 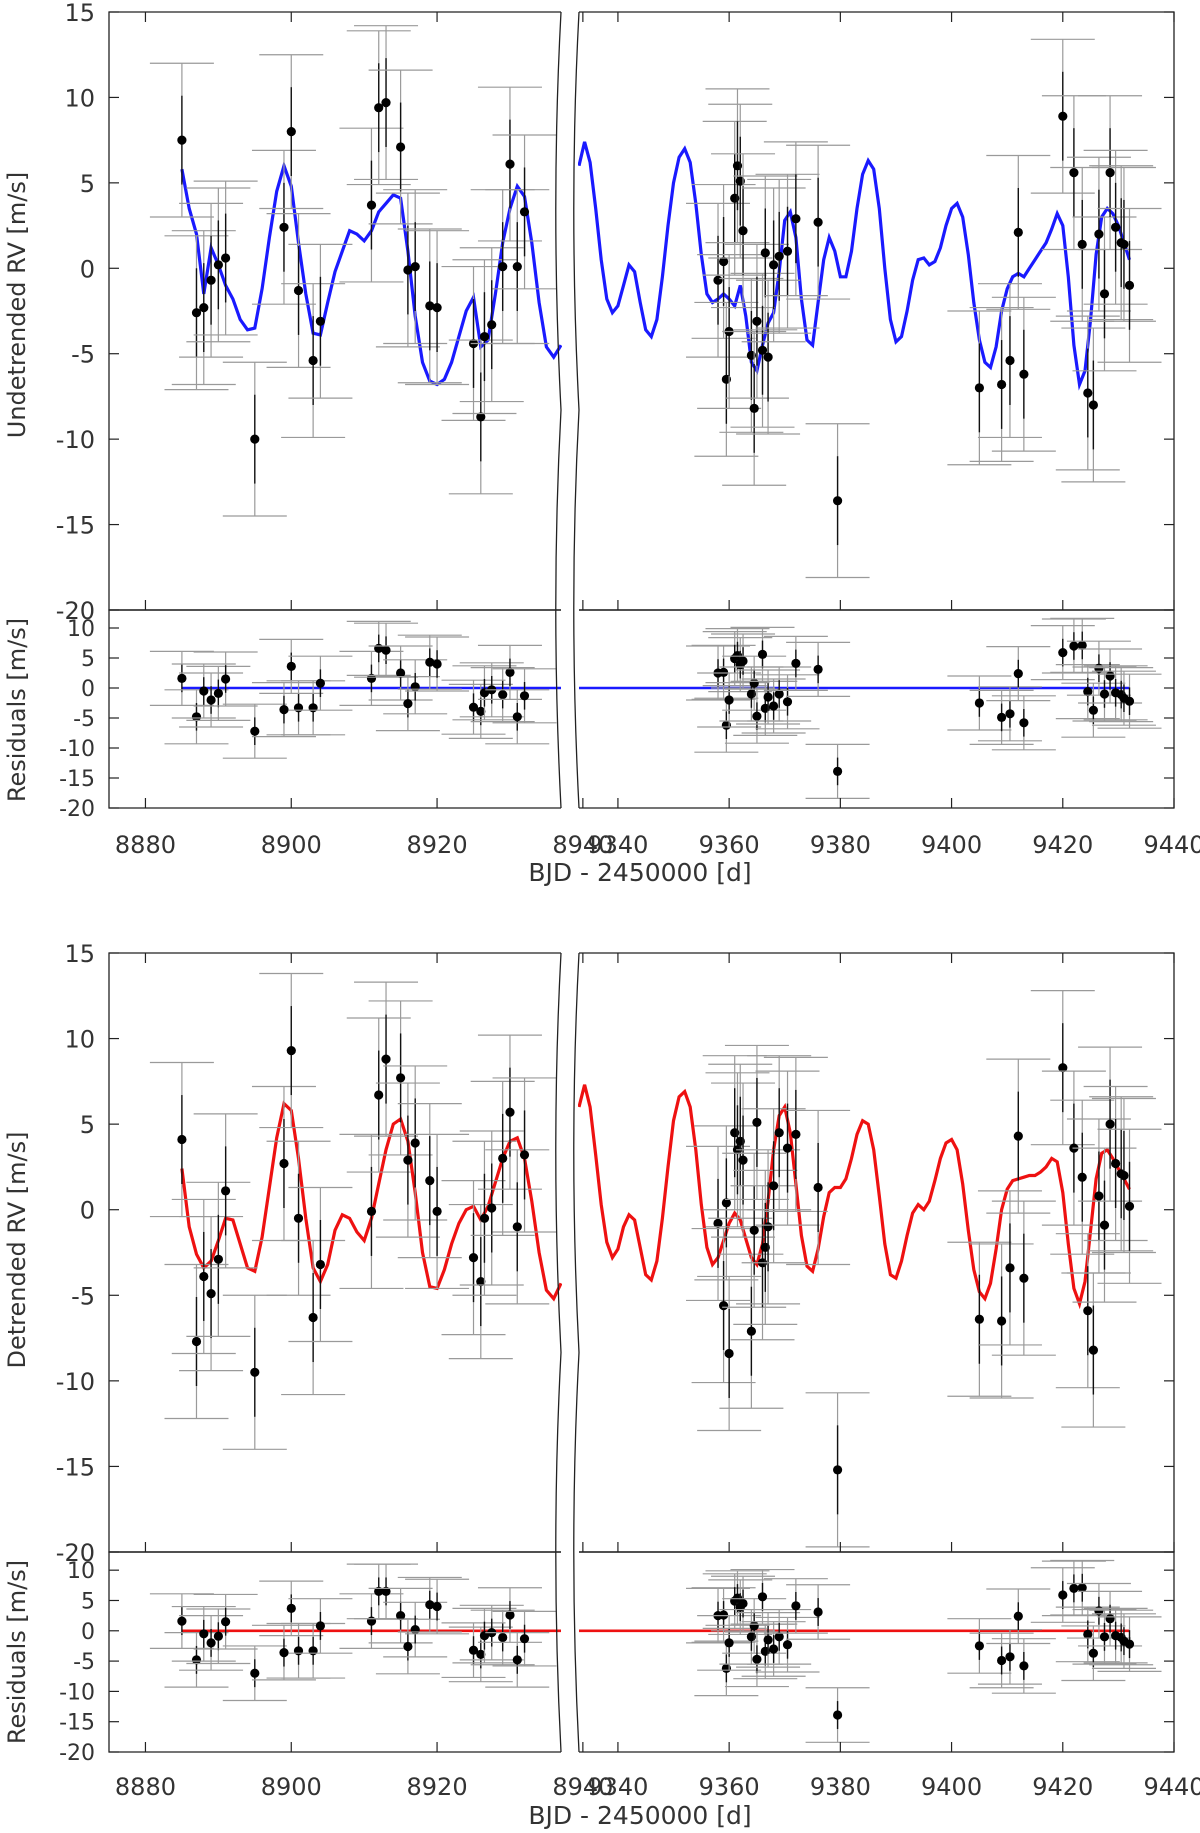 I want to click on y-tick-label: 15, so click(x=79, y=954).